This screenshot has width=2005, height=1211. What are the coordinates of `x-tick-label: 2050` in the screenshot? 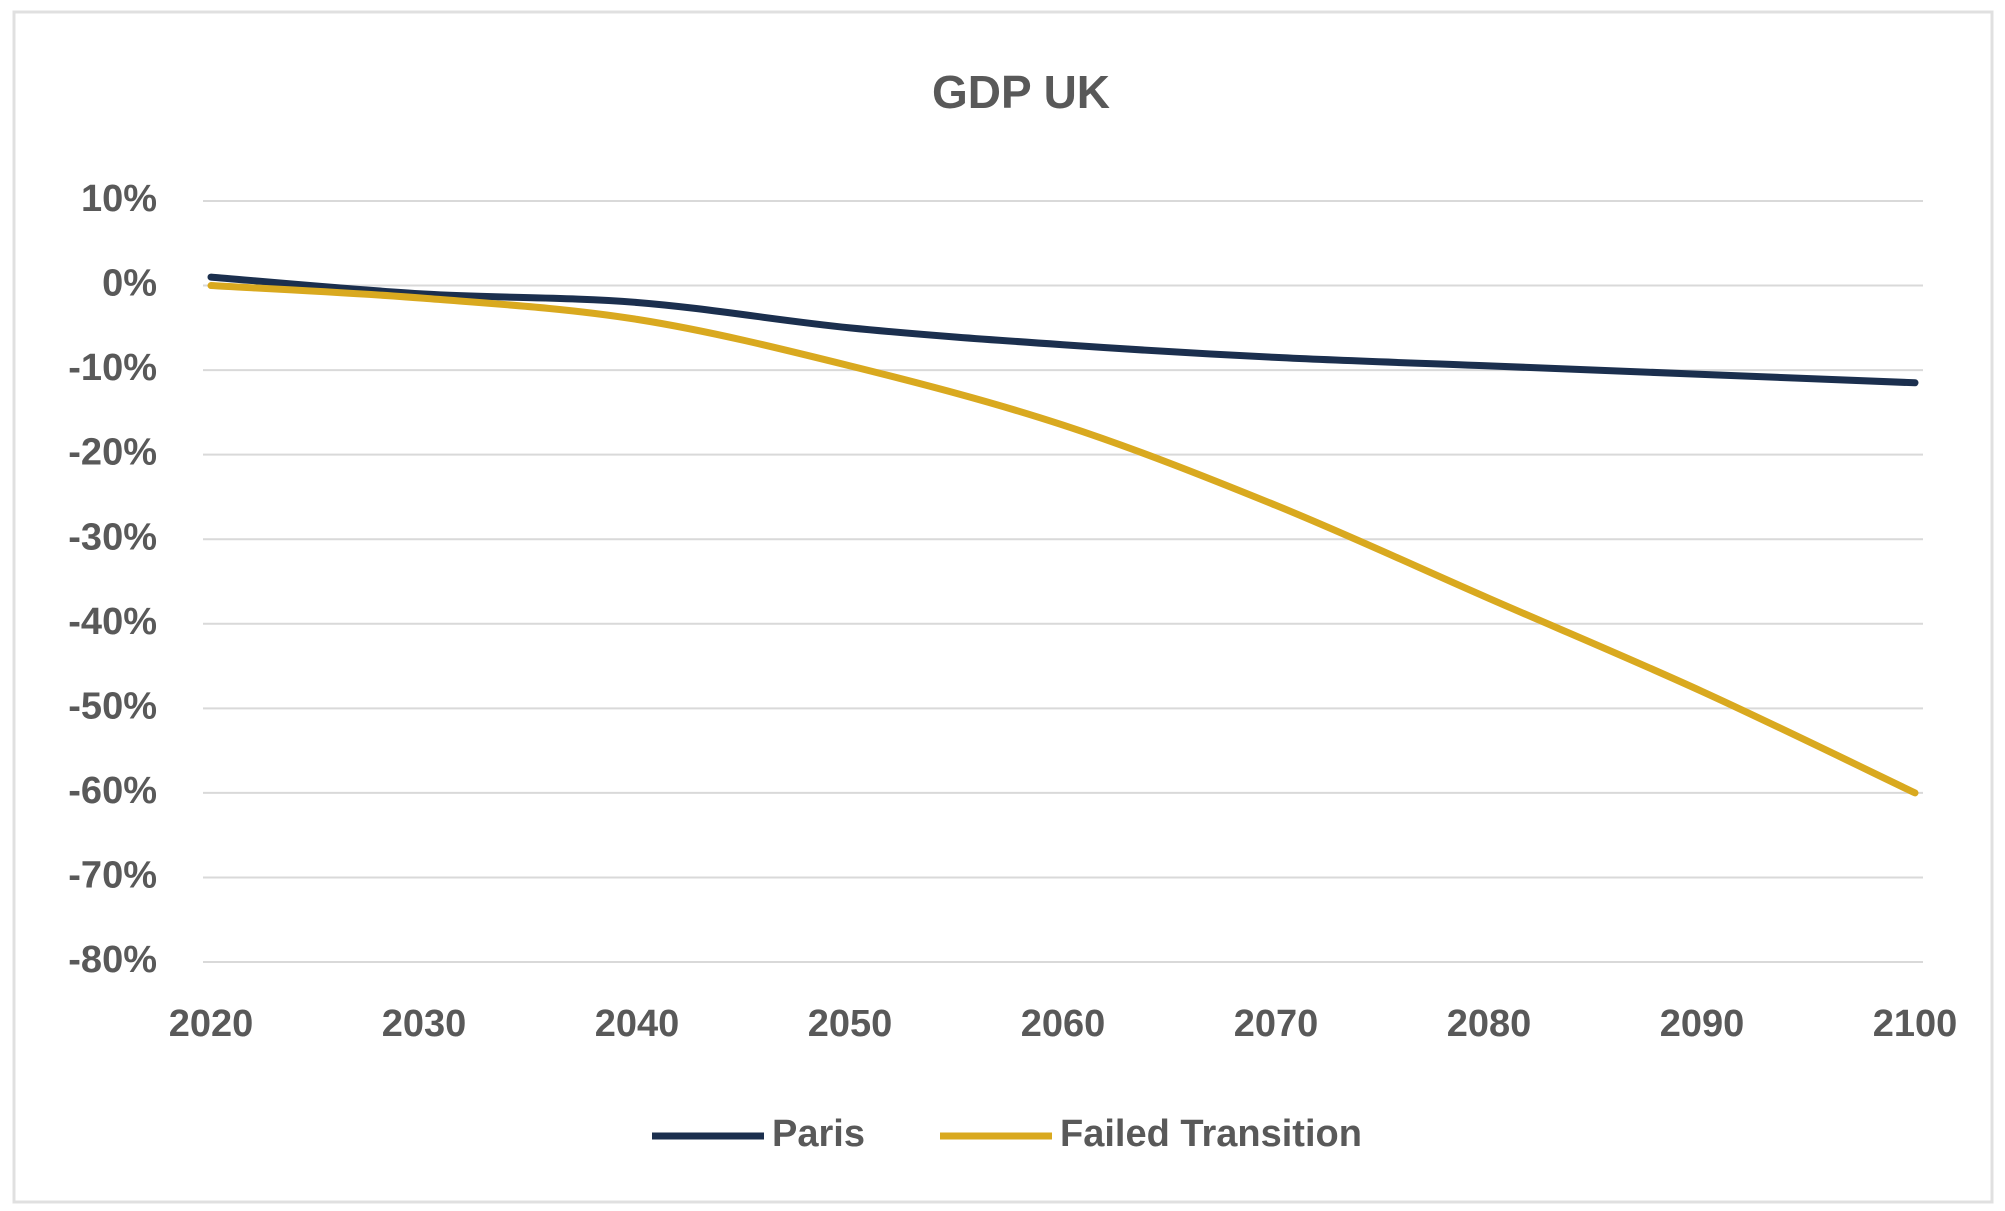 It's located at (850, 1024).